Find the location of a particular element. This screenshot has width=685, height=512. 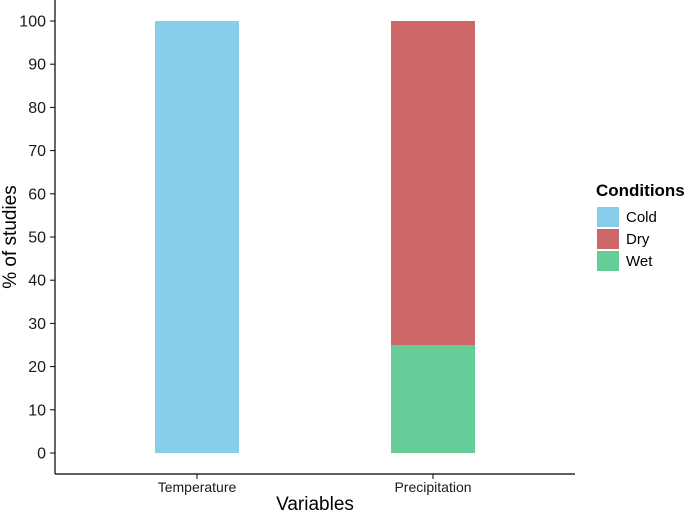

y-tick-label: 10 is located at coordinates (37, 410).